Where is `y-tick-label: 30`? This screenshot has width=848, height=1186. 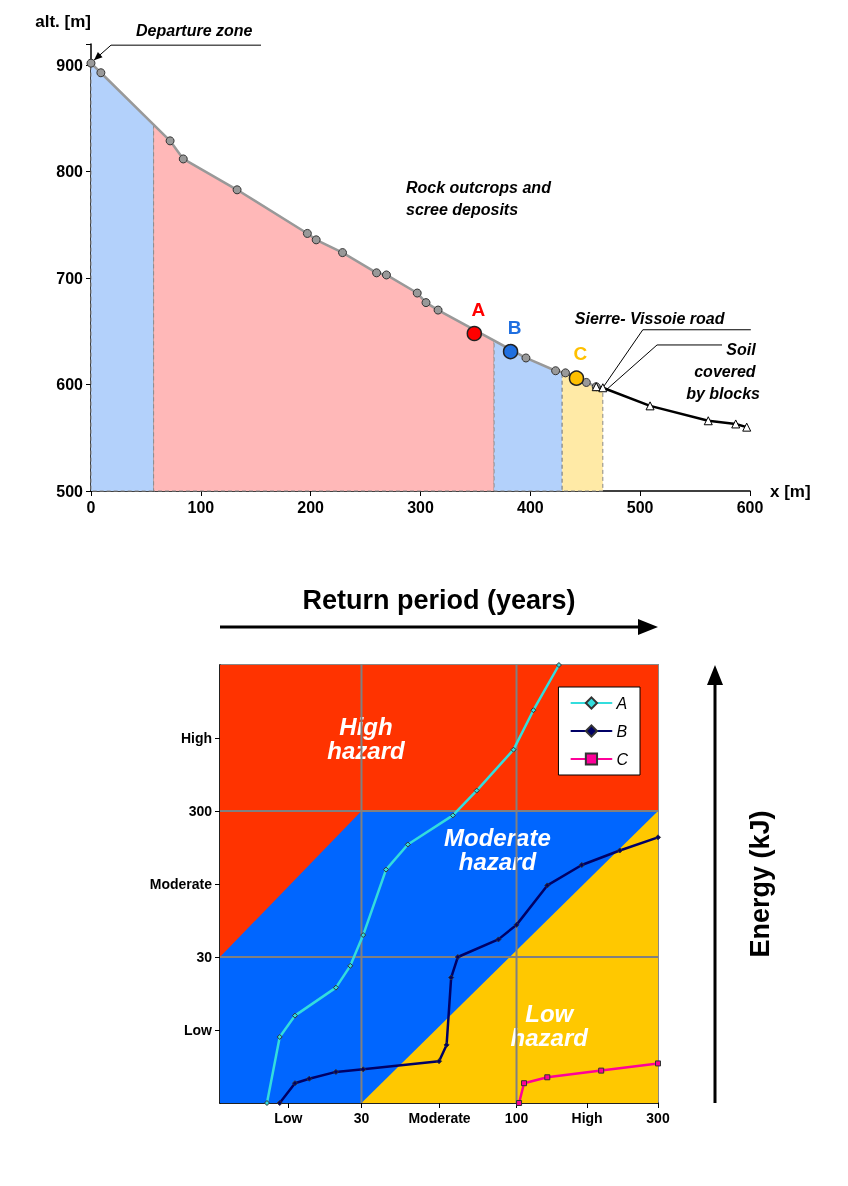
y-tick-label: 30 is located at coordinates (204, 957).